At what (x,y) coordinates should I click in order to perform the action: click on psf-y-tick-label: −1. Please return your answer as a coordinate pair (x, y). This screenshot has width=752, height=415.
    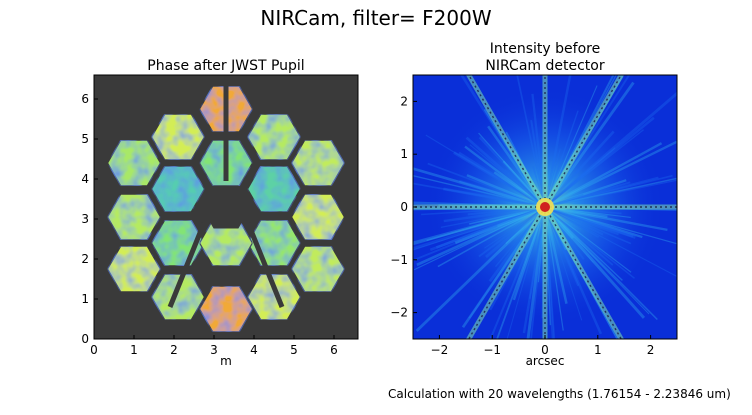
    Looking at the image, I should click on (399, 260).